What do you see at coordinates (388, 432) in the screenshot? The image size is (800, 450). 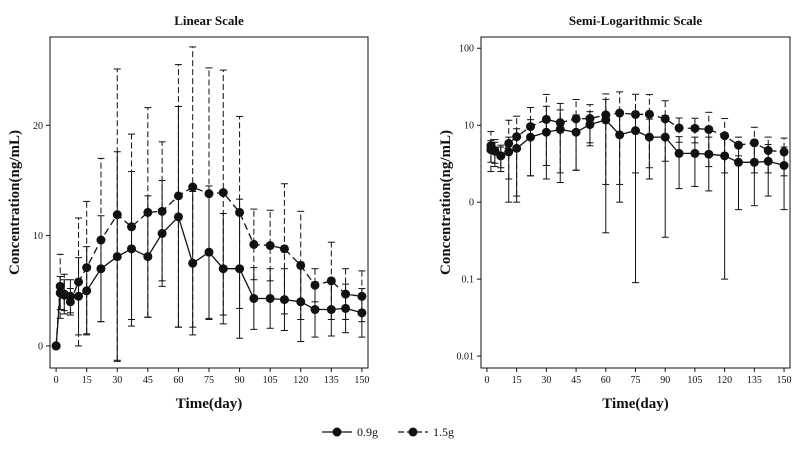 I see `legend: 0.9g 1.5g` at bounding box center [388, 432].